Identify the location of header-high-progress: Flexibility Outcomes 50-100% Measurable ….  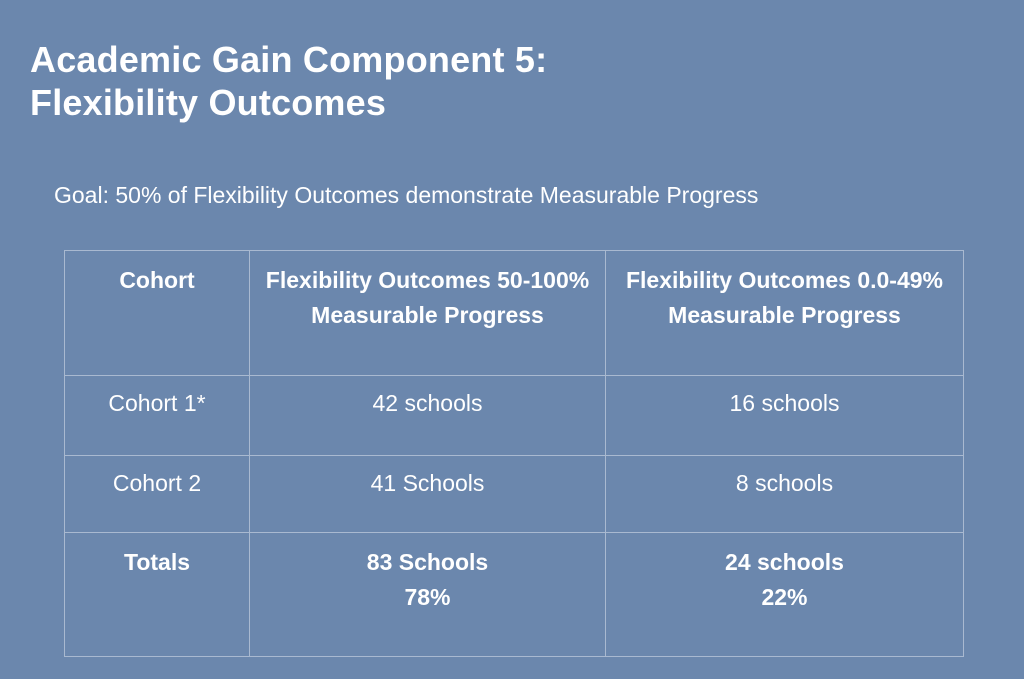
(427, 313).